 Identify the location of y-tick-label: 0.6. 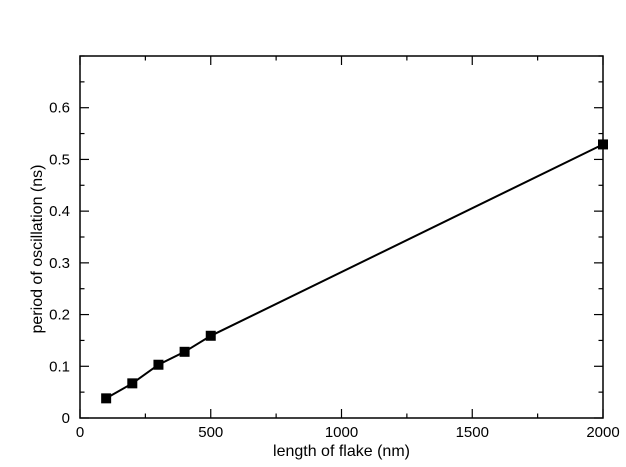
(59, 108).